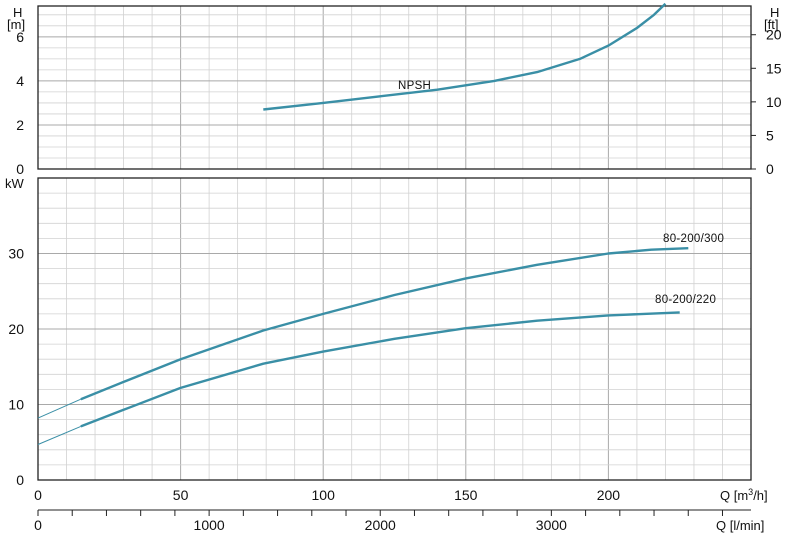 The image size is (803, 542). What do you see at coordinates (17, 12) in the screenshot?
I see `top-left-ylabel-h: H` at bounding box center [17, 12].